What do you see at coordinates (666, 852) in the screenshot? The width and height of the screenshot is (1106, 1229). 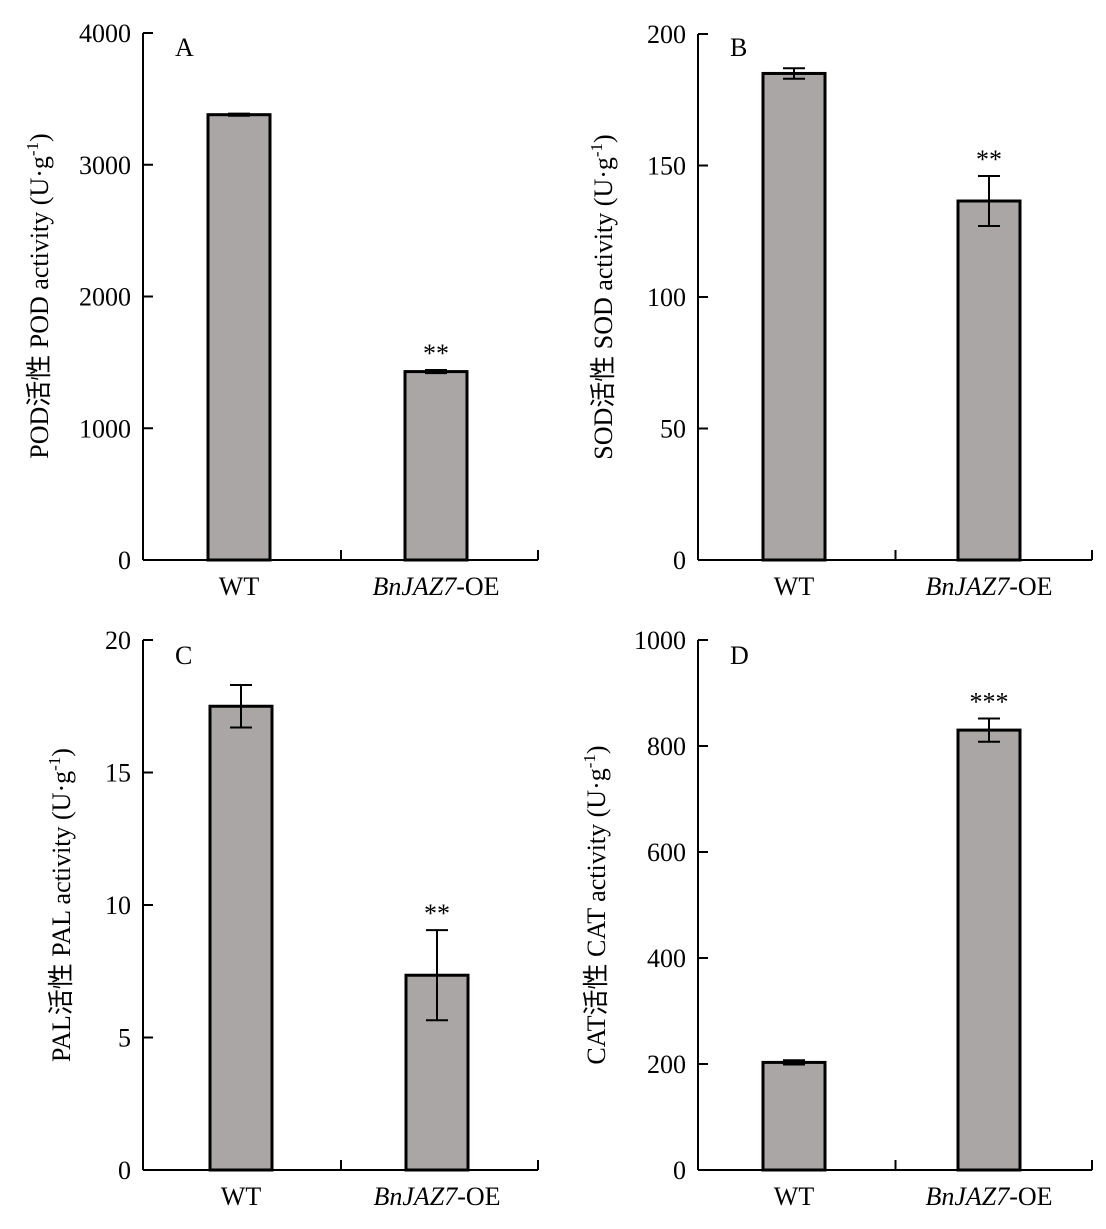 I see `y-tick-label: 600` at bounding box center [666, 852].